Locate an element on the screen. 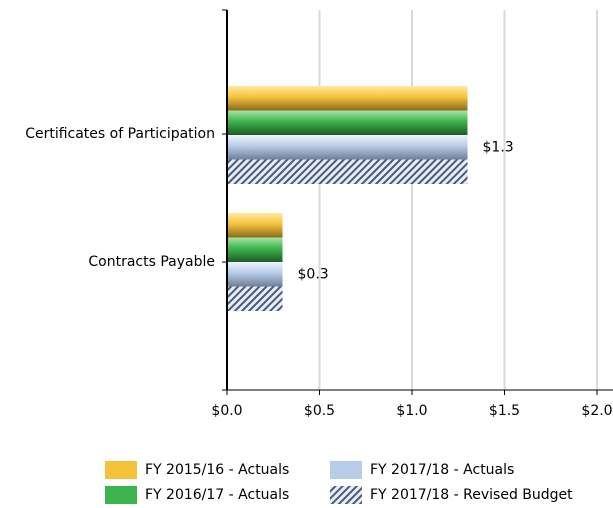 The height and width of the screenshot is (508, 613). legend-label: FY 2016/17 - Actuals is located at coordinates (217, 495).